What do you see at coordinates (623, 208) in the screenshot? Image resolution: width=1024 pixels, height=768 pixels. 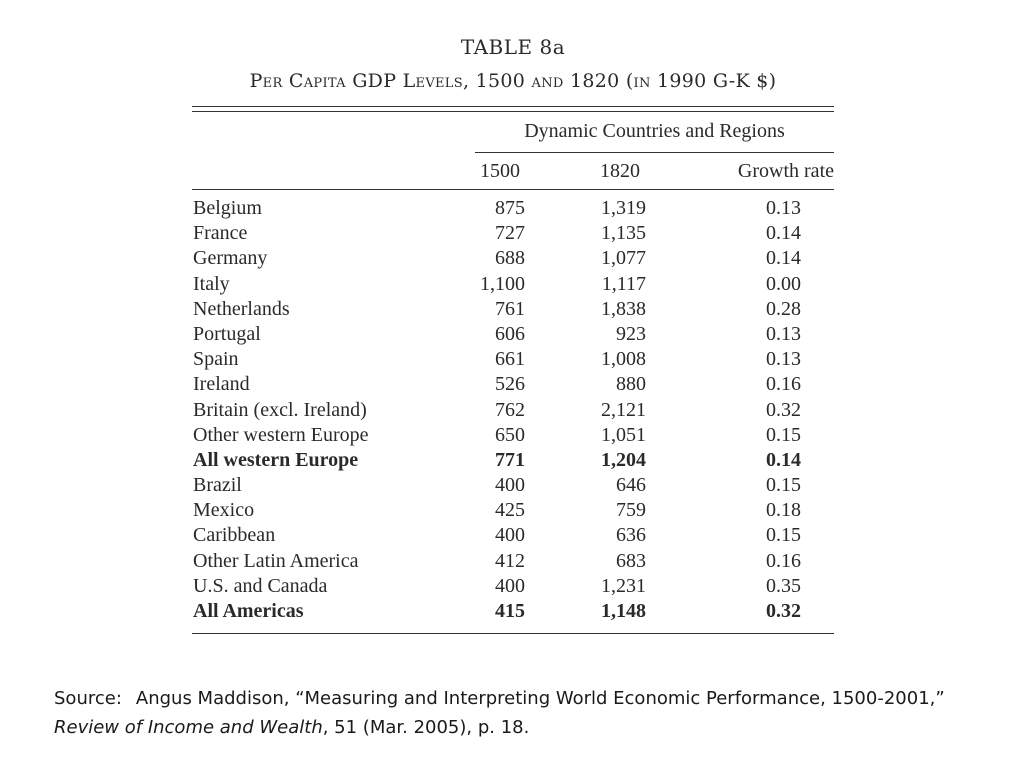 I see `value-1820-cell: 1,319` at bounding box center [623, 208].